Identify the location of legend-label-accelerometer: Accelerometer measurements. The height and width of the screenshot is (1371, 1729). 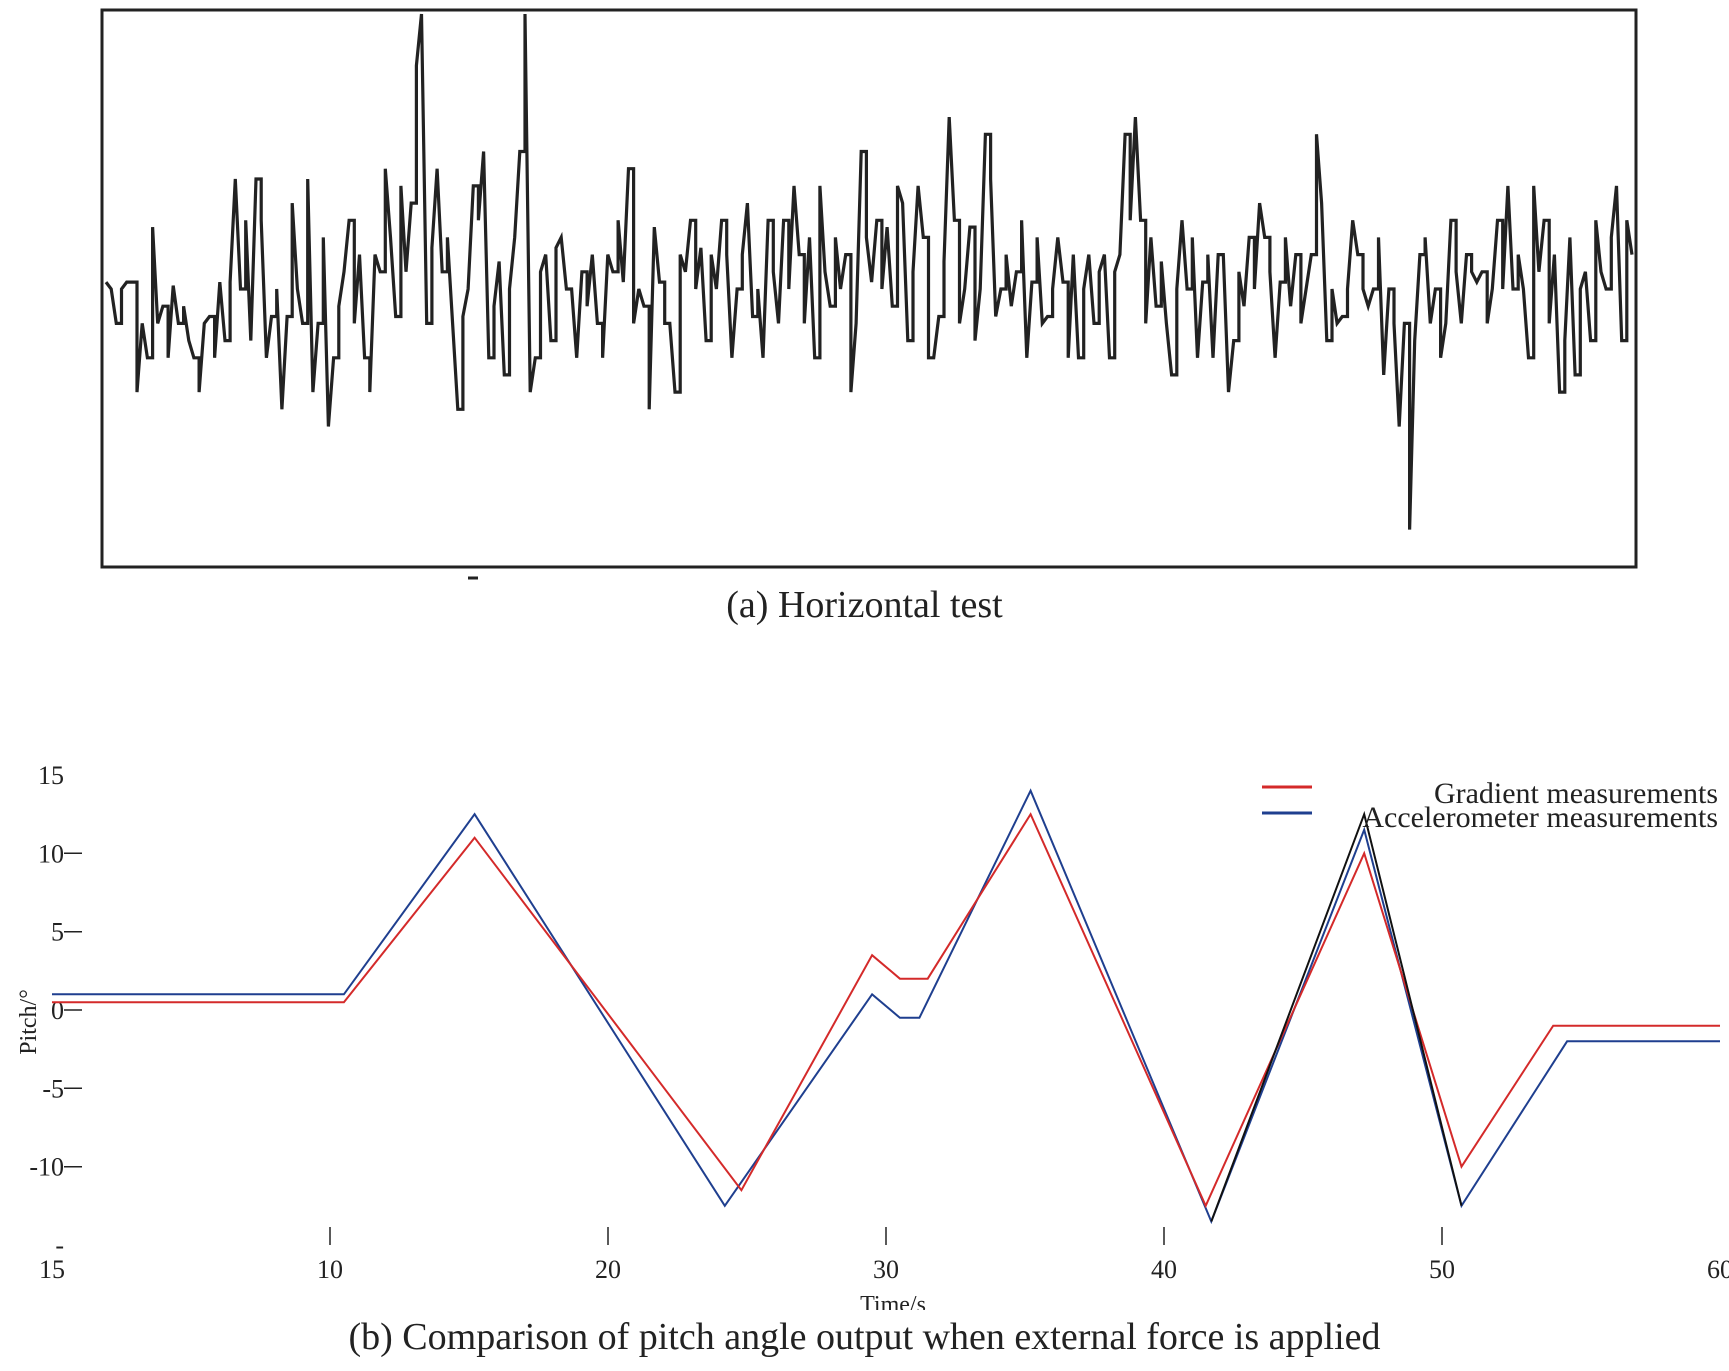
(1540, 817).